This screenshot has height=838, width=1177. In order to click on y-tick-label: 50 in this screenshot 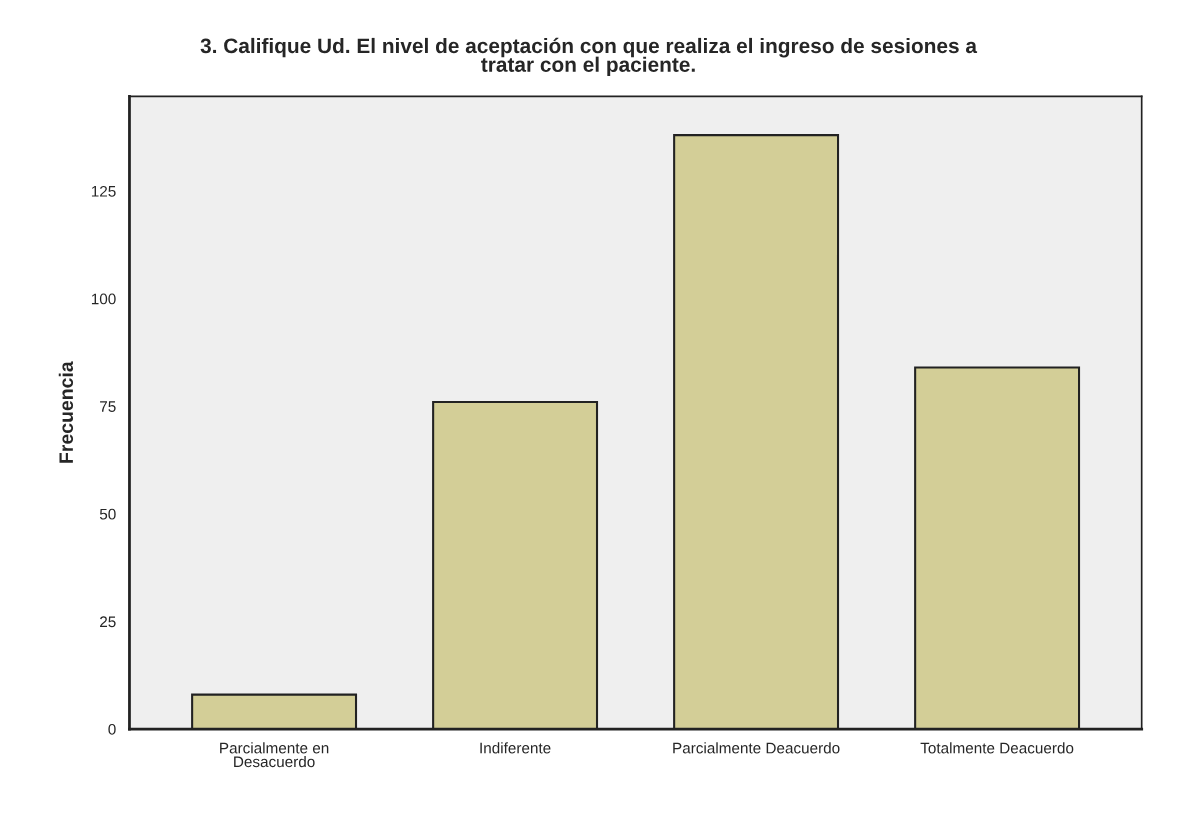, I will do `click(107, 514)`.